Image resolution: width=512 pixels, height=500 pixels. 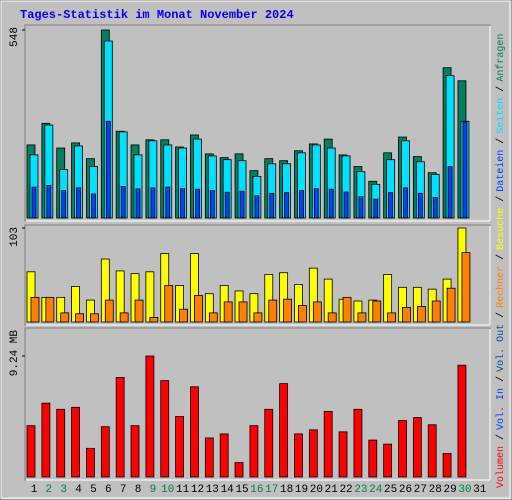 What do you see at coordinates (501, 348) in the screenshot?
I see `legend-entry: Vol. Out` at bounding box center [501, 348].